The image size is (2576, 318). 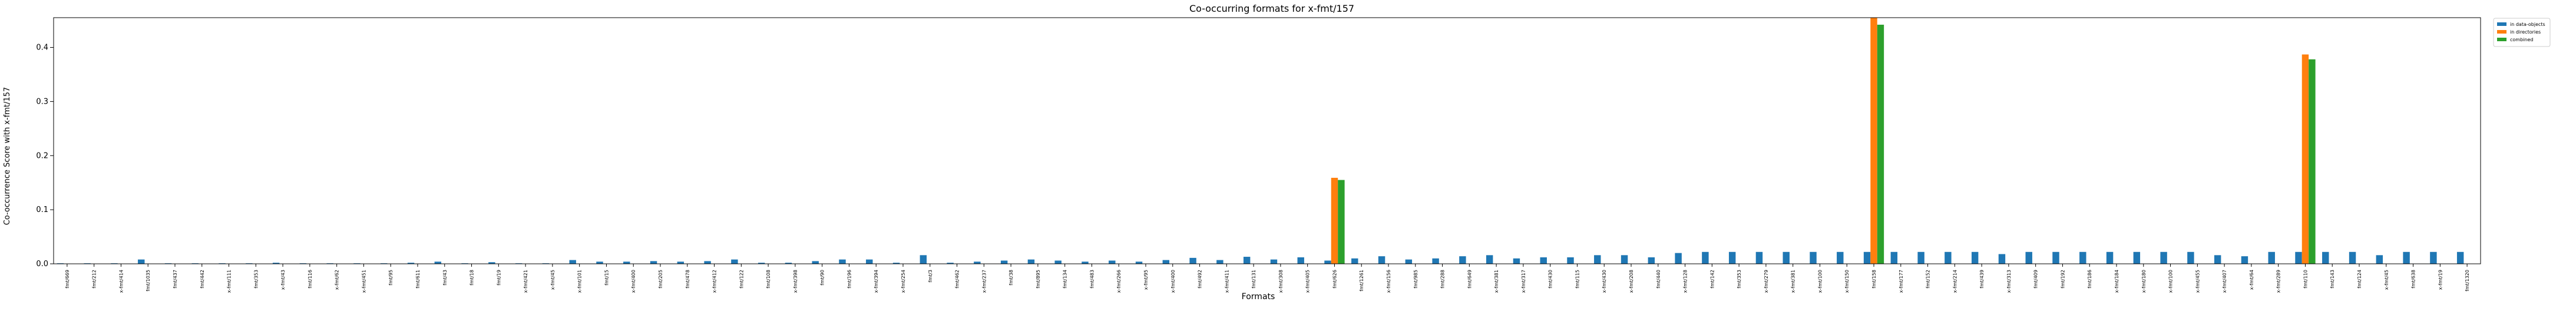 I want to click on x-tick-label: fmt/442, so click(x=202, y=280).